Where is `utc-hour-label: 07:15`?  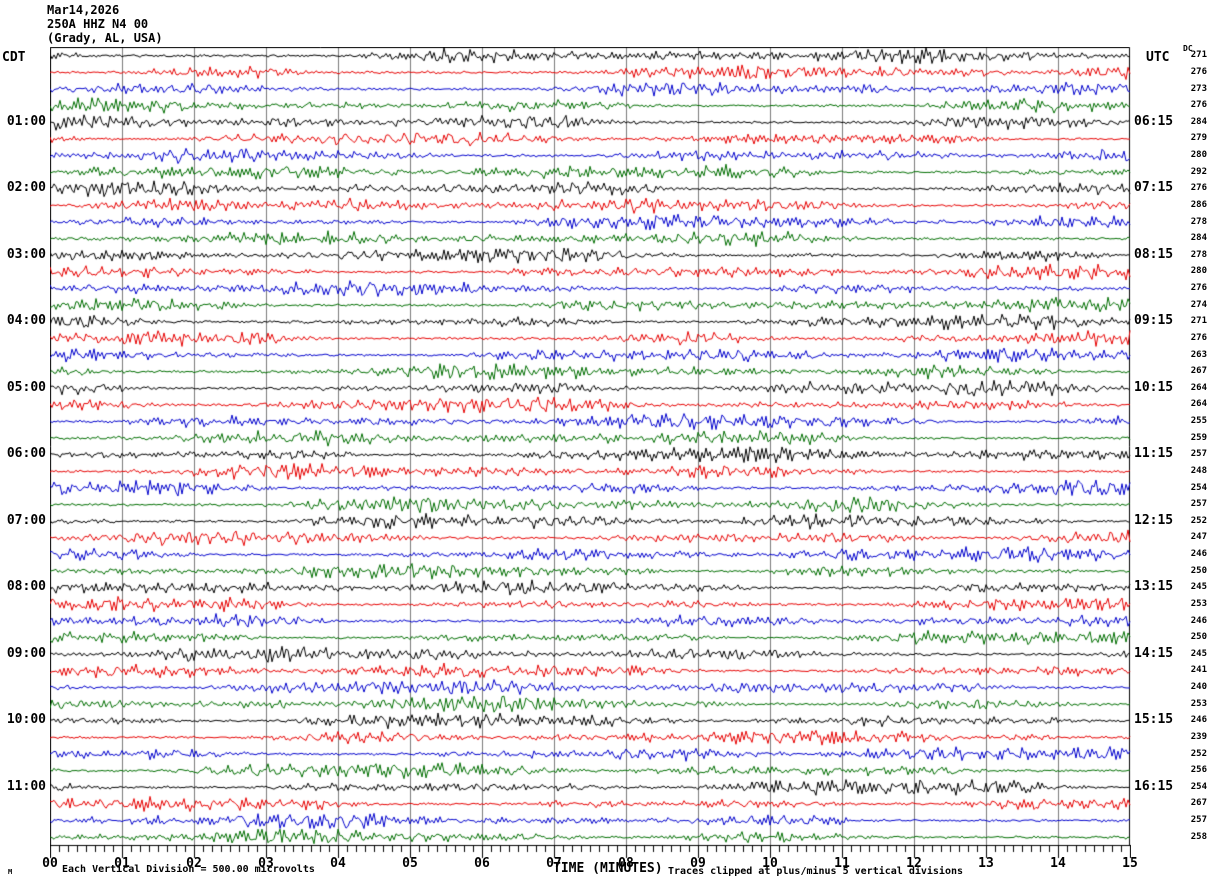 utc-hour-label: 07:15 is located at coordinates (1154, 188).